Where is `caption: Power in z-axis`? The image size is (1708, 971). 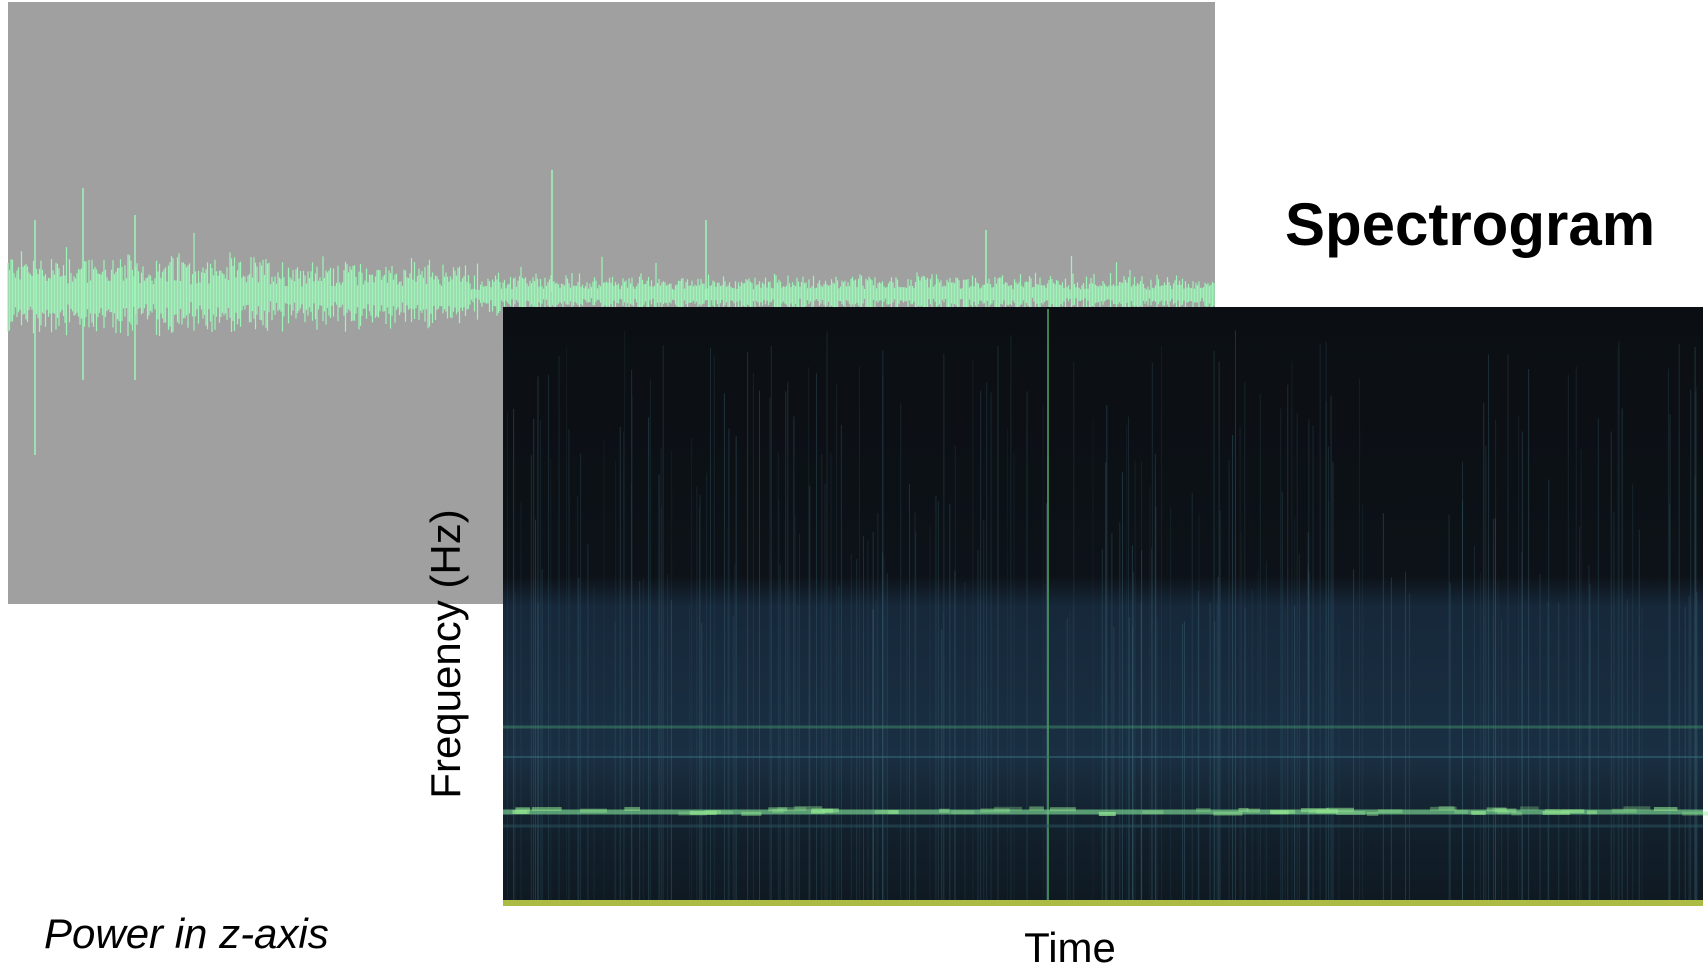 caption: Power in z-axis is located at coordinates (186, 933).